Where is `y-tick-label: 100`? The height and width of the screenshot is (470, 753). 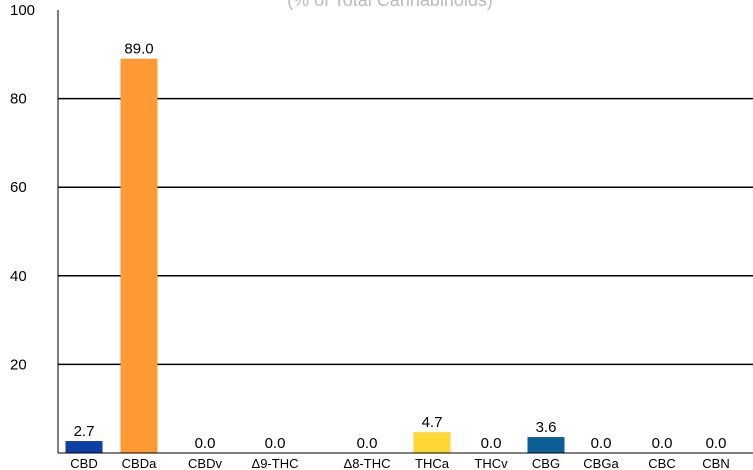 y-tick-label: 100 is located at coordinates (22, 10).